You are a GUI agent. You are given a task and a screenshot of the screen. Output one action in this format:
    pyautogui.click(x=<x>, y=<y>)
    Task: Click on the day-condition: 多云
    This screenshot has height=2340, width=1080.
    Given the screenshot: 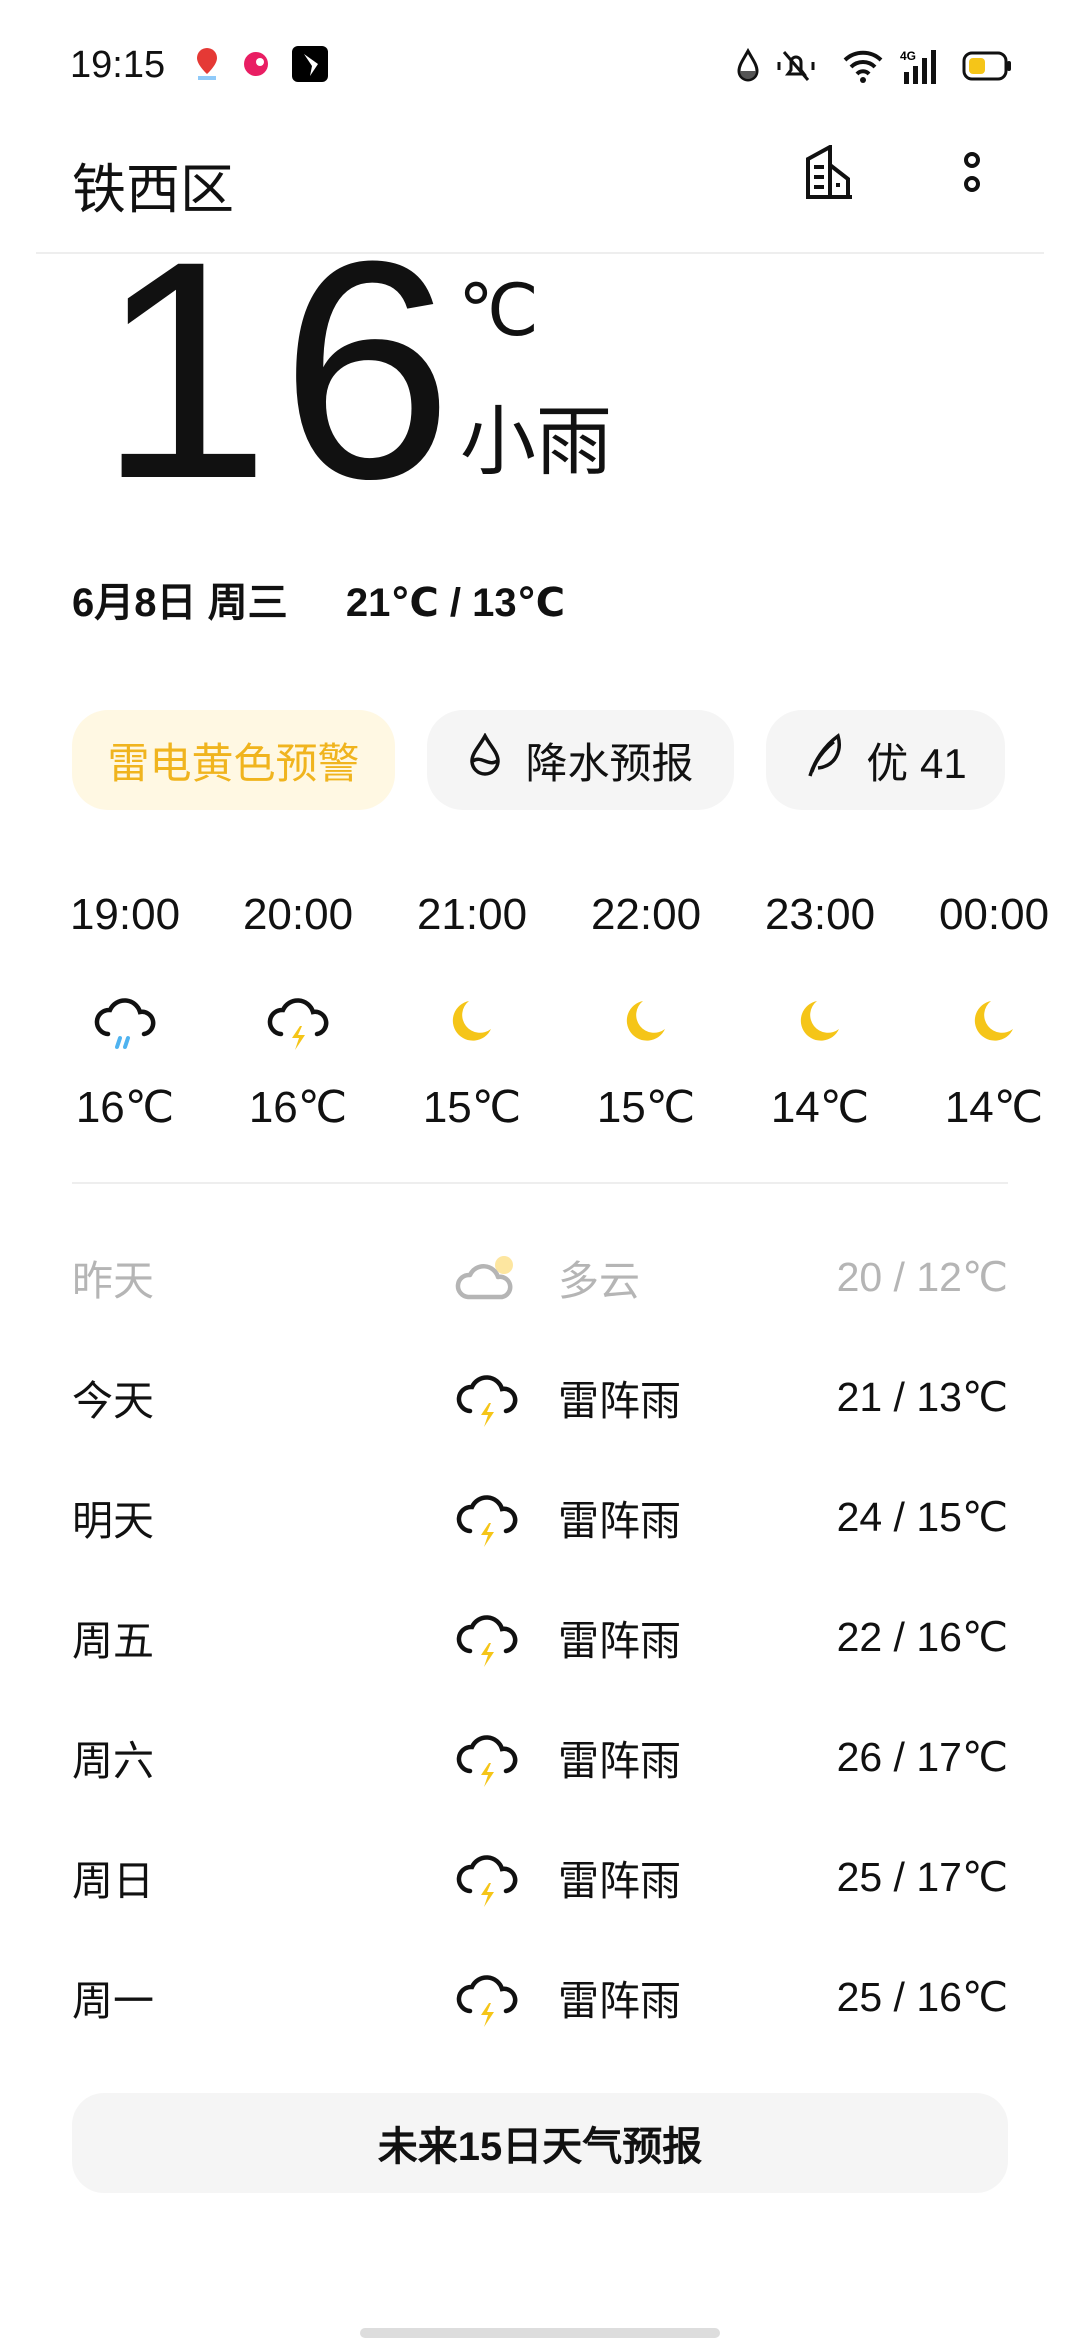 What is the action you would take?
    pyautogui.click(x=599, y=1281)
    